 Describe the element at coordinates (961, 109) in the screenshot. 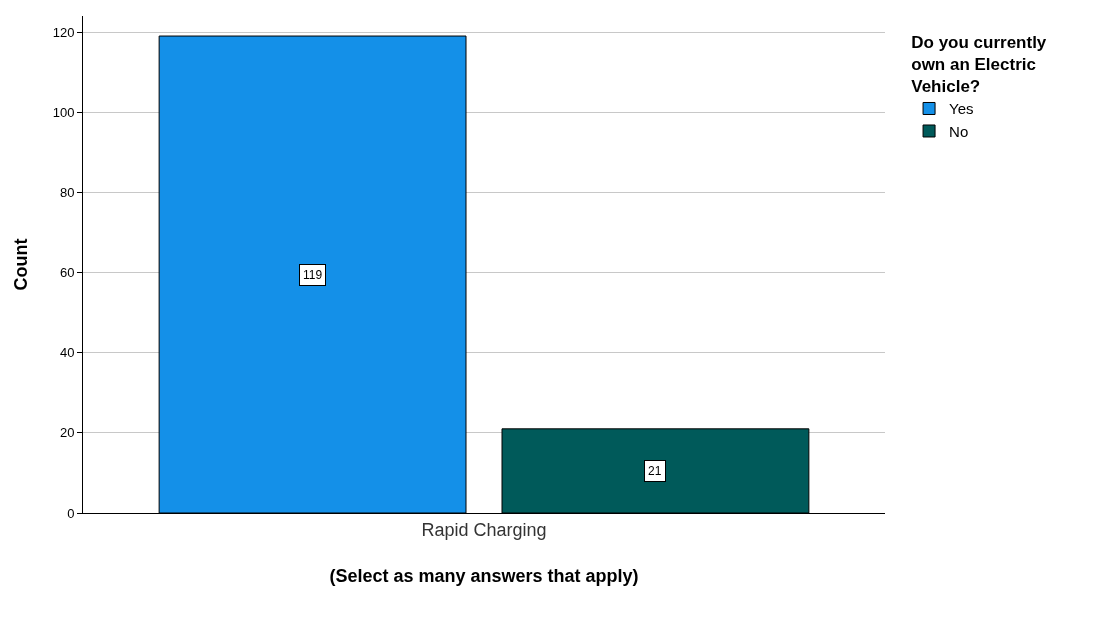

I see `legend-label: Yes` at that location.